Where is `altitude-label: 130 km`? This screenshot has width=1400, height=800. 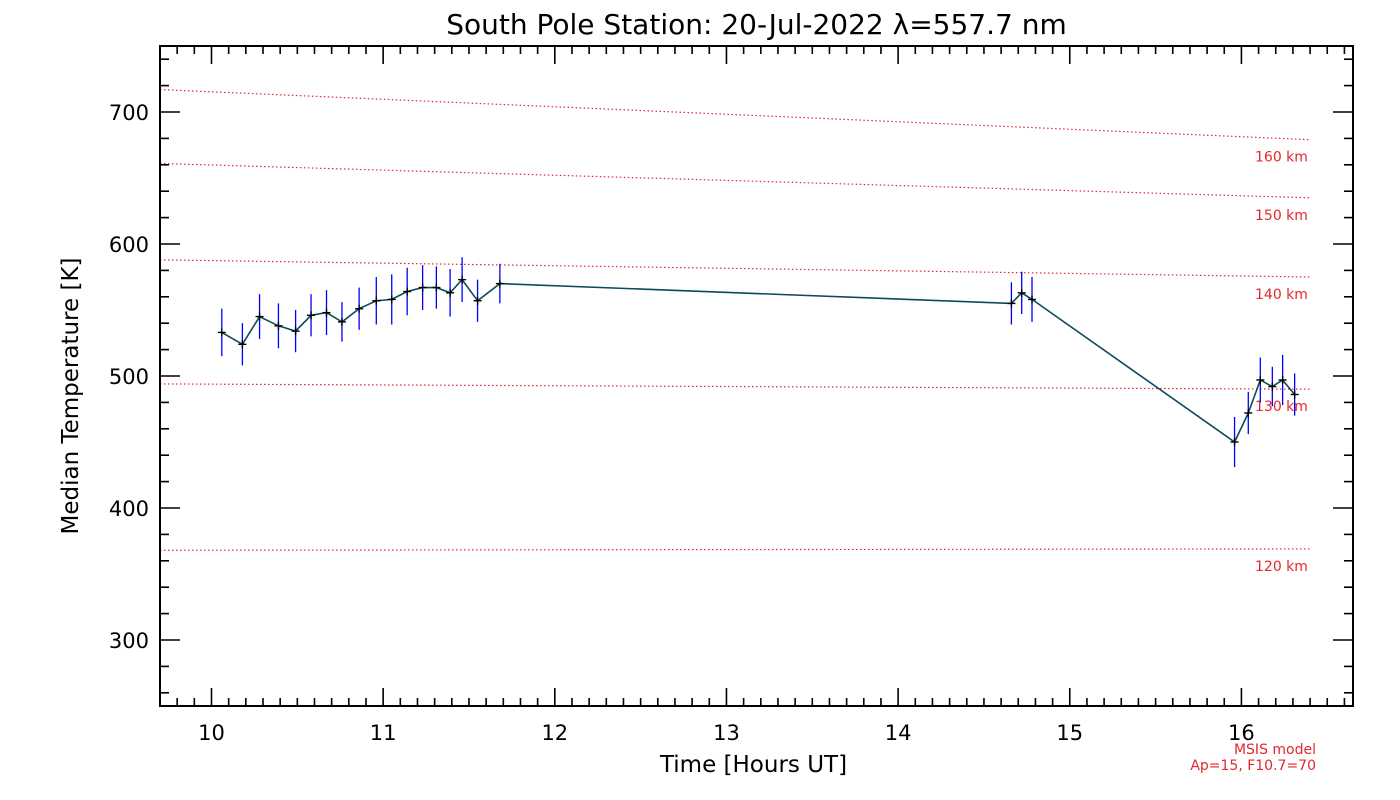 altitude-label: 130 km is located at coordinates (1281, 407).